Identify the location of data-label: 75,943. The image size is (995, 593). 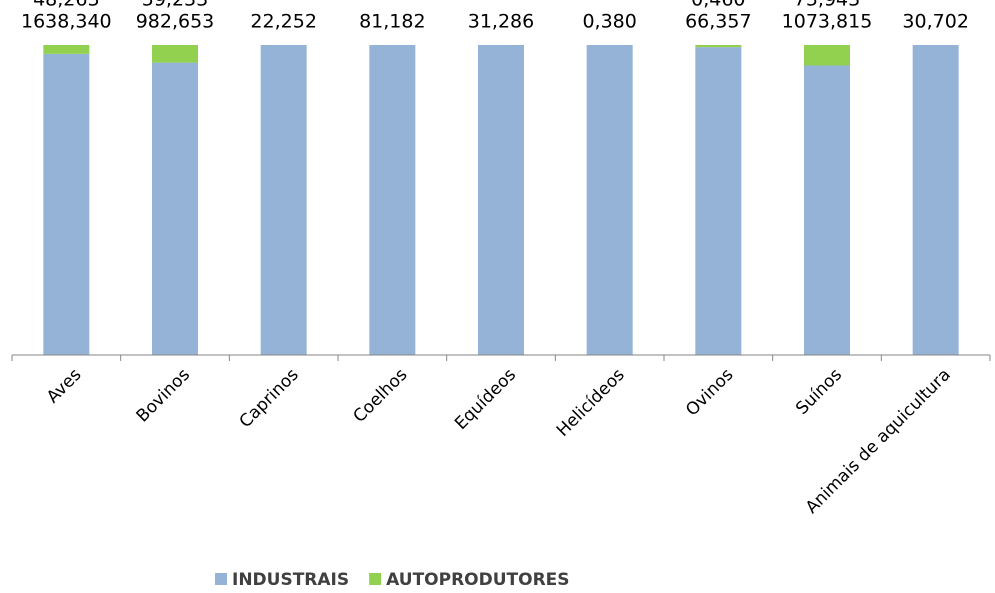
(827, 5).